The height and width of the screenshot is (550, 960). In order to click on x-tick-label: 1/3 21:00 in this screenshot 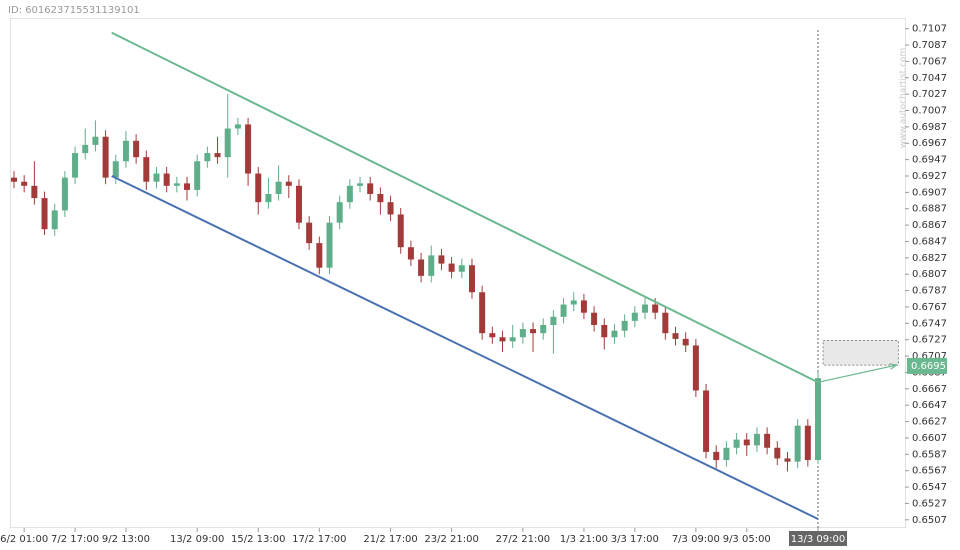, I will do `click(584, 539)`.